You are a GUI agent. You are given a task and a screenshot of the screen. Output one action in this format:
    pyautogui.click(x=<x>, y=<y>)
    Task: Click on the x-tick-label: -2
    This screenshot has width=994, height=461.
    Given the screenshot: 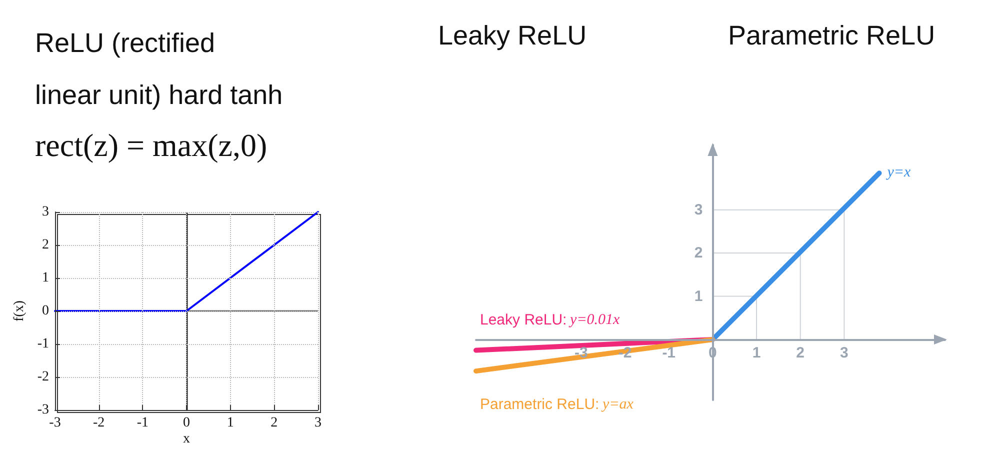 What is the action you would take?
    pyautogui.click(x=98, y=423)
    